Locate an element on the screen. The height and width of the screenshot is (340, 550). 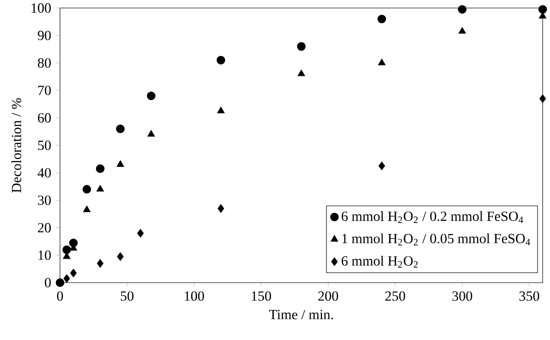
x-tick-label: 250 is located at coordinates (395, 296).